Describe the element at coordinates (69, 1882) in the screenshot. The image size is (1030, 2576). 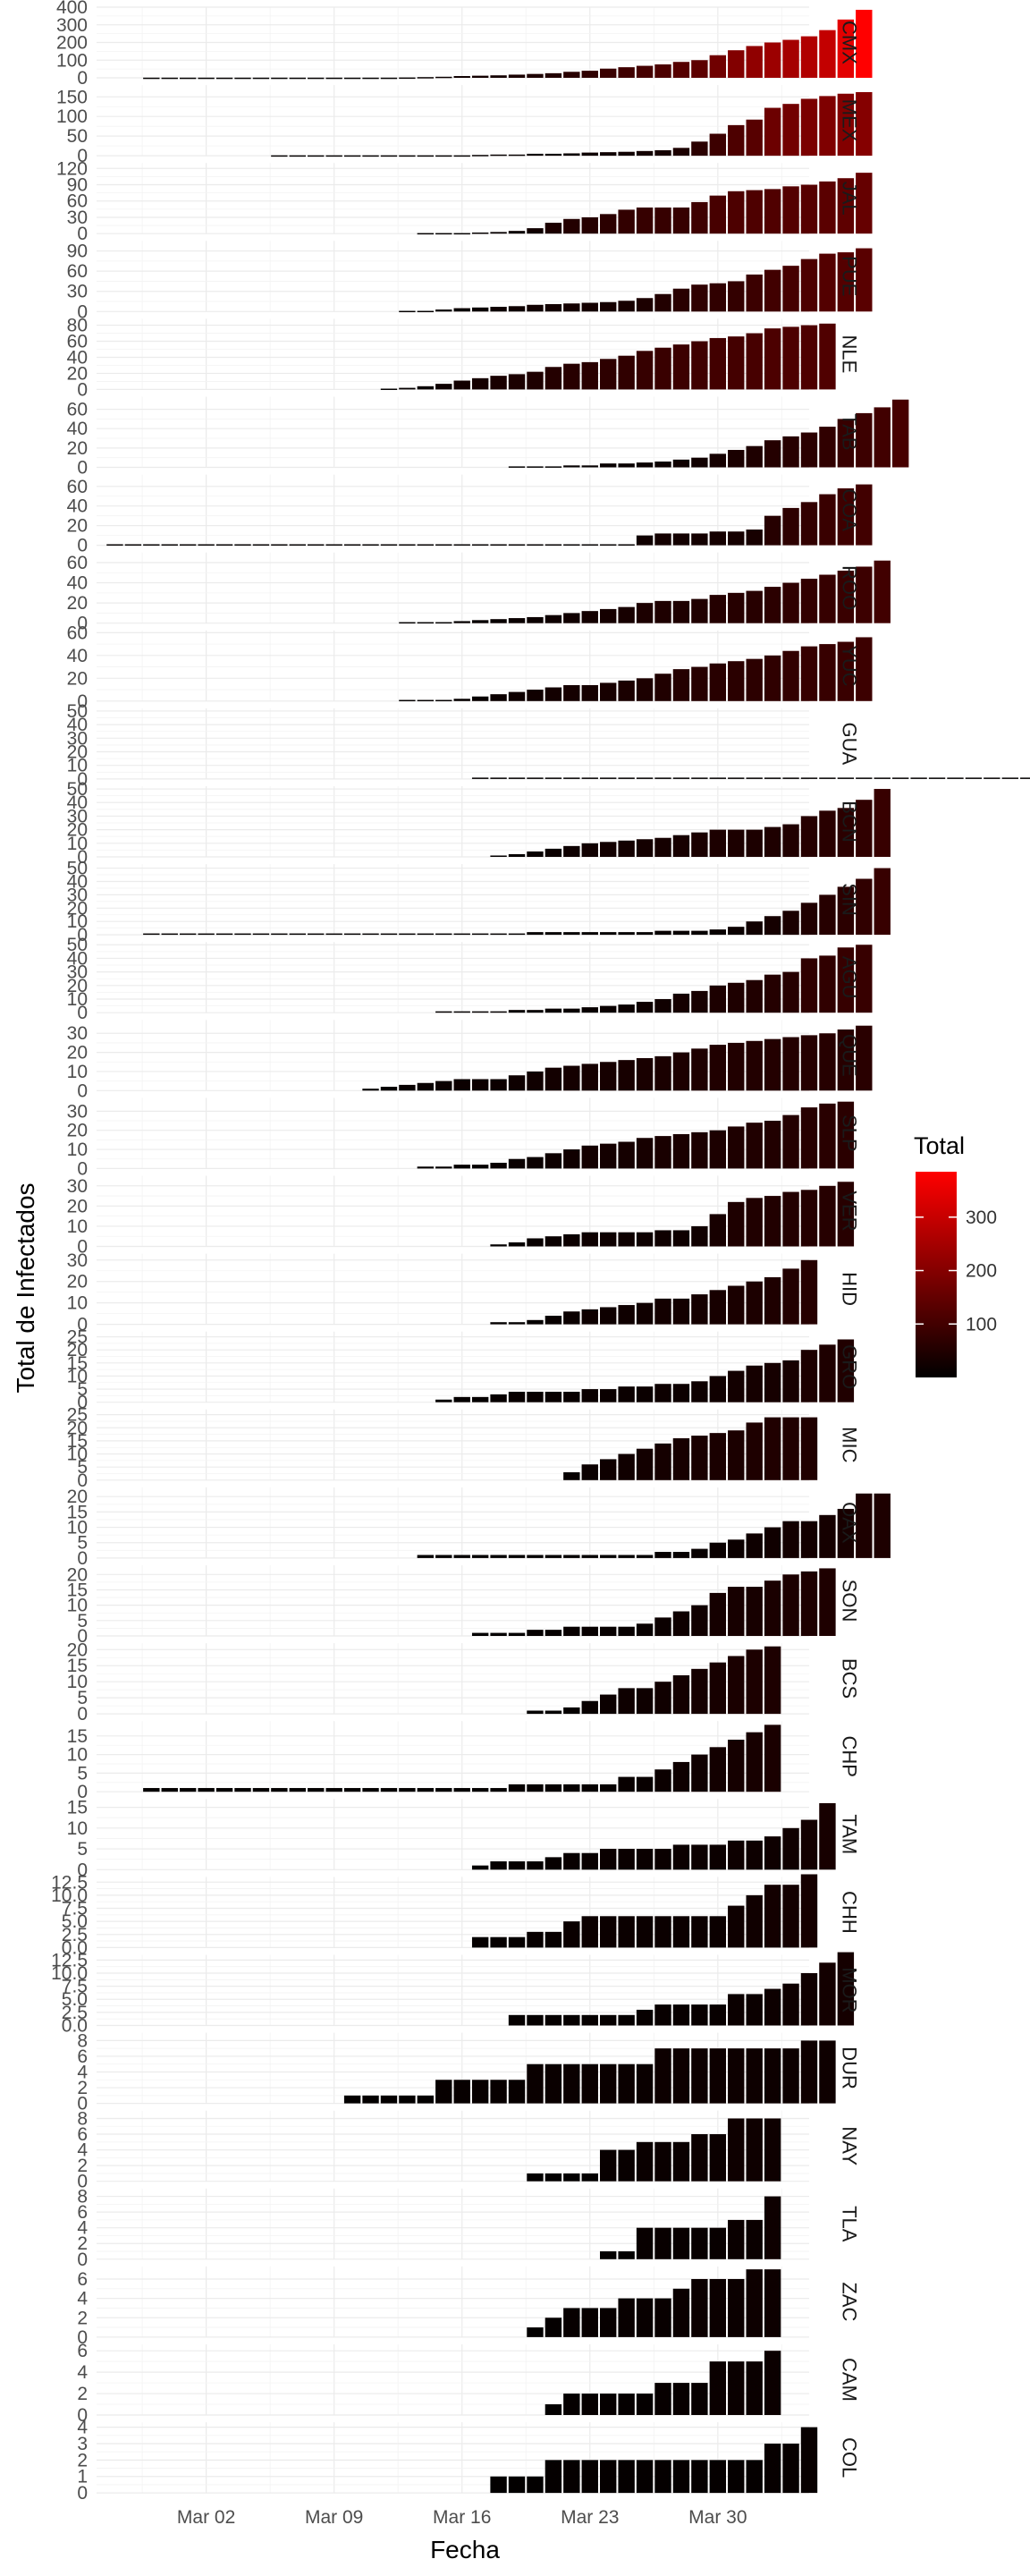
I see `y-tick-label: 12.5` at that location.